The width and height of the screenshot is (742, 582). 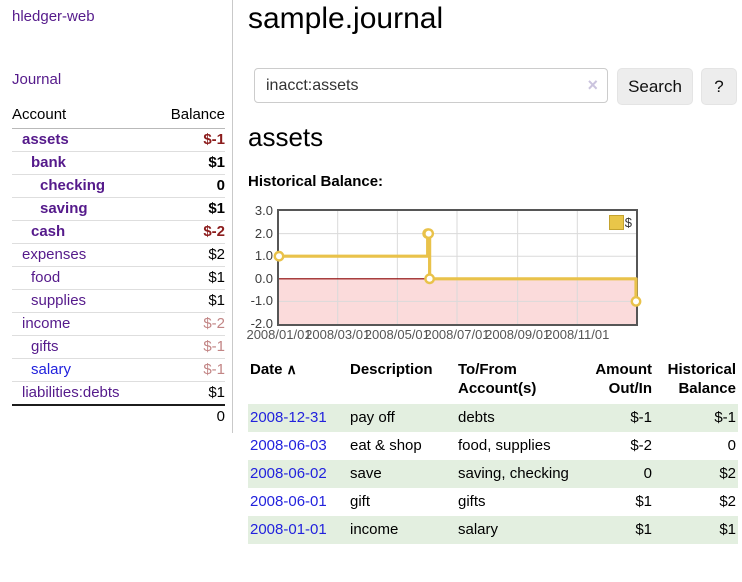 I want to click on sidebar-account-row: expenses $2, so click(x=118, y=255).